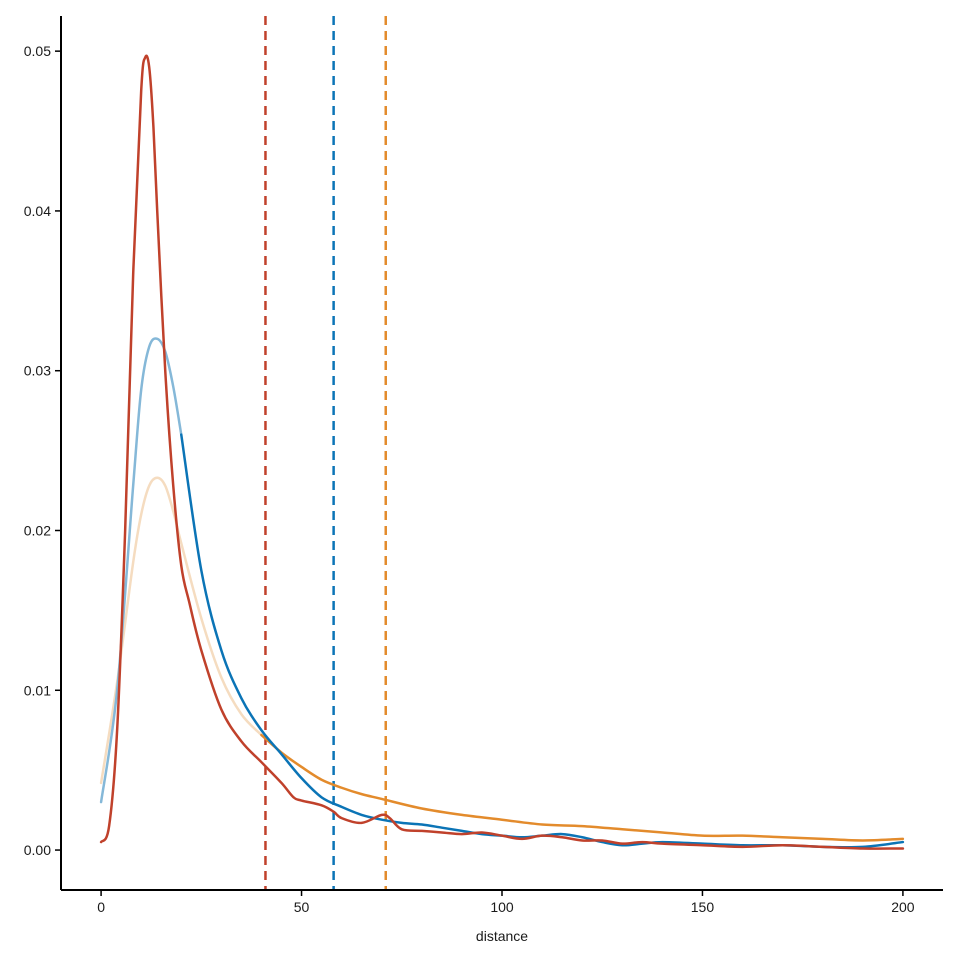  What do you see at coordinates (37, 690) in the screenshot?
I see `y-tick-label: 0.01` at bounding box center [37, 690].